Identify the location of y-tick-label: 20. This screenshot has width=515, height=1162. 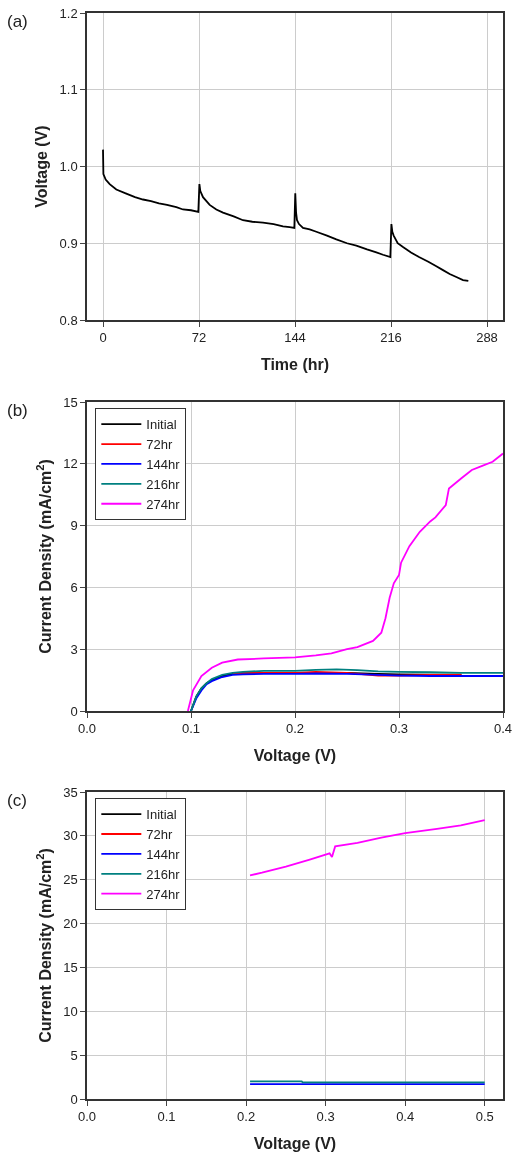
(70, 924).